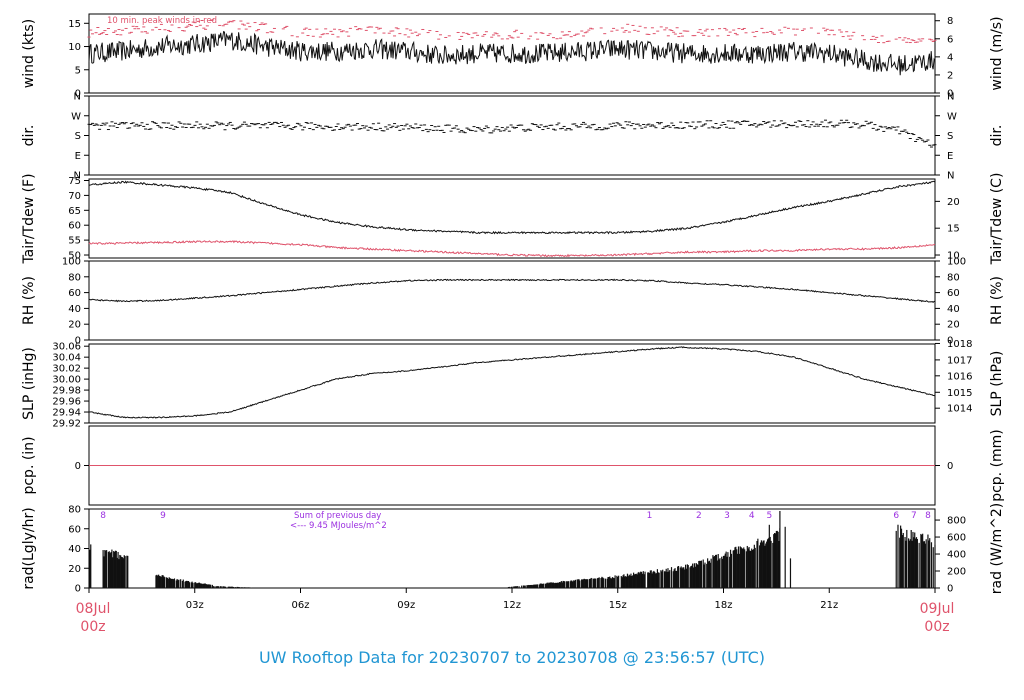 This screenshot has width=1024, height=700. Describe the element at coordinates (66, 347) in the screenshot. I see `y-tick-label-left: 30.06` at that location.